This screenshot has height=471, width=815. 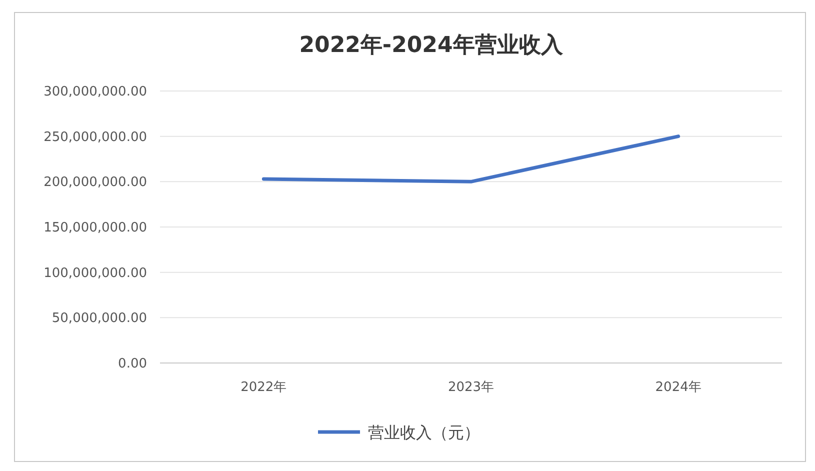 I want to click on legend-label: 营业收入（元）, so click(x=424, y=432).